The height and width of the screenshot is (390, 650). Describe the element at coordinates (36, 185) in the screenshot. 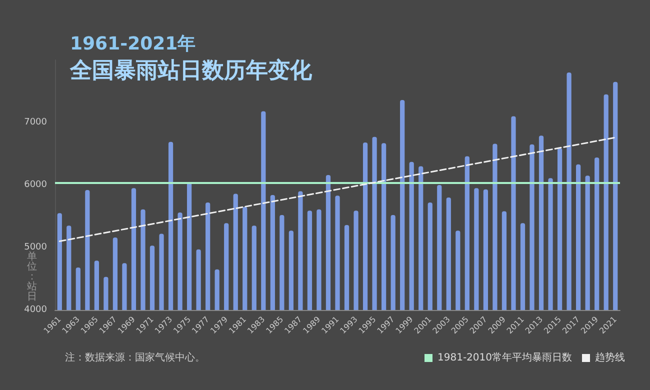

I see `y-tick-label: 6000` at that location.